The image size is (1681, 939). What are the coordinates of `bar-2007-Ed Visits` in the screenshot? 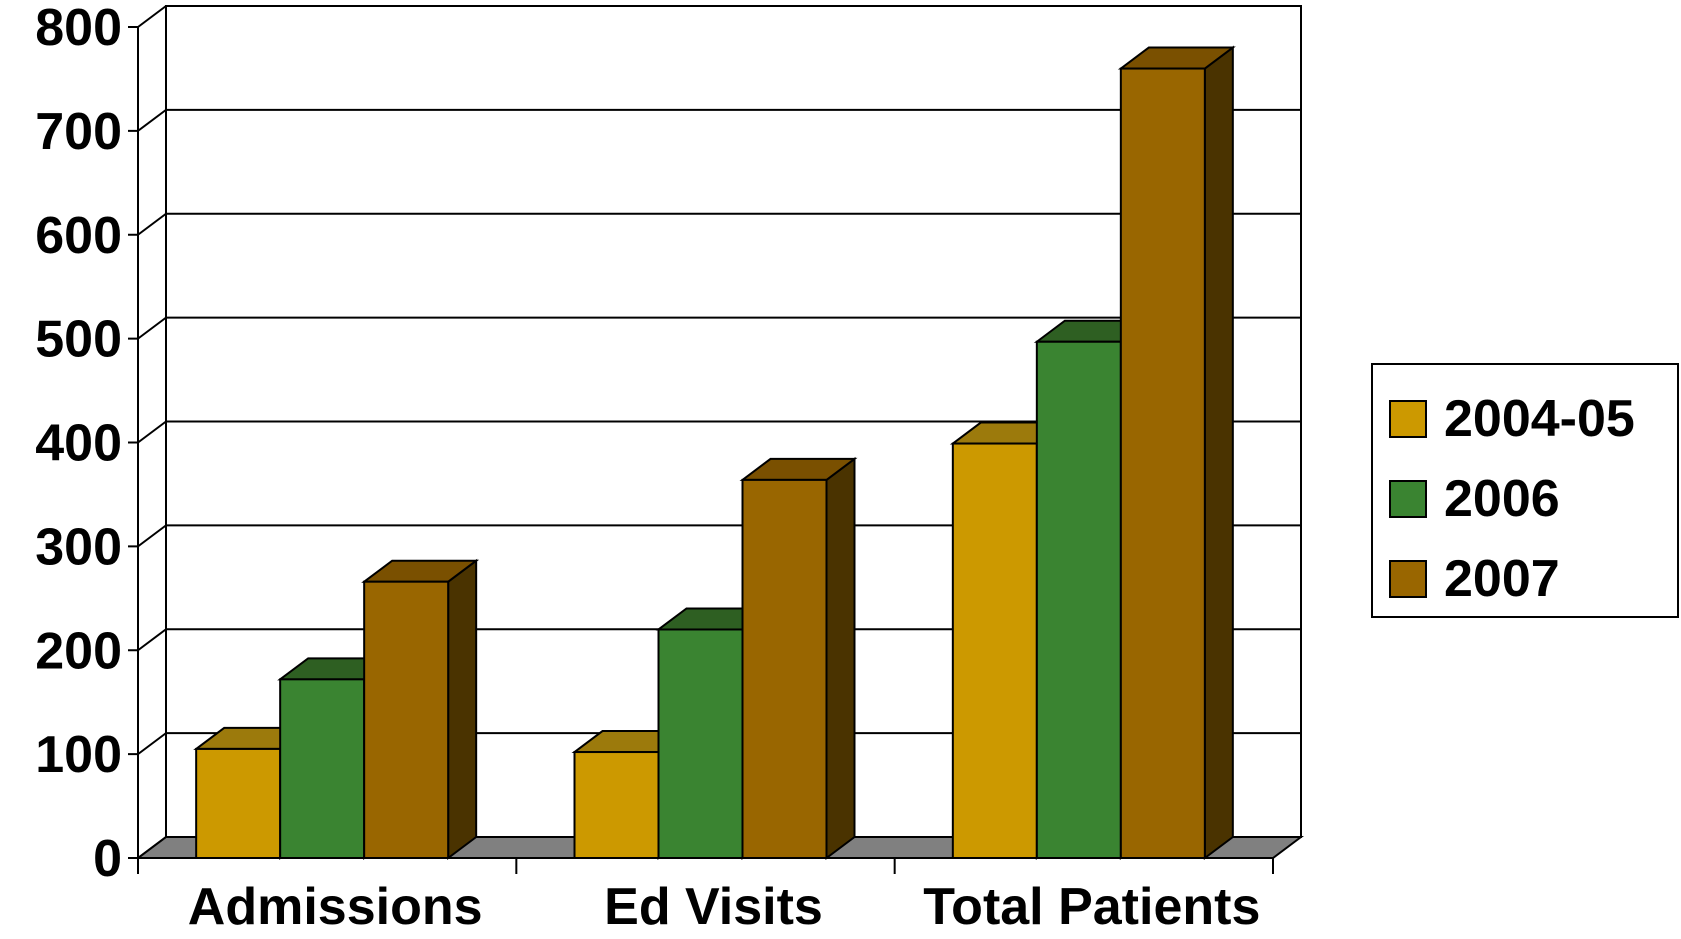 It's located at (798, 658).